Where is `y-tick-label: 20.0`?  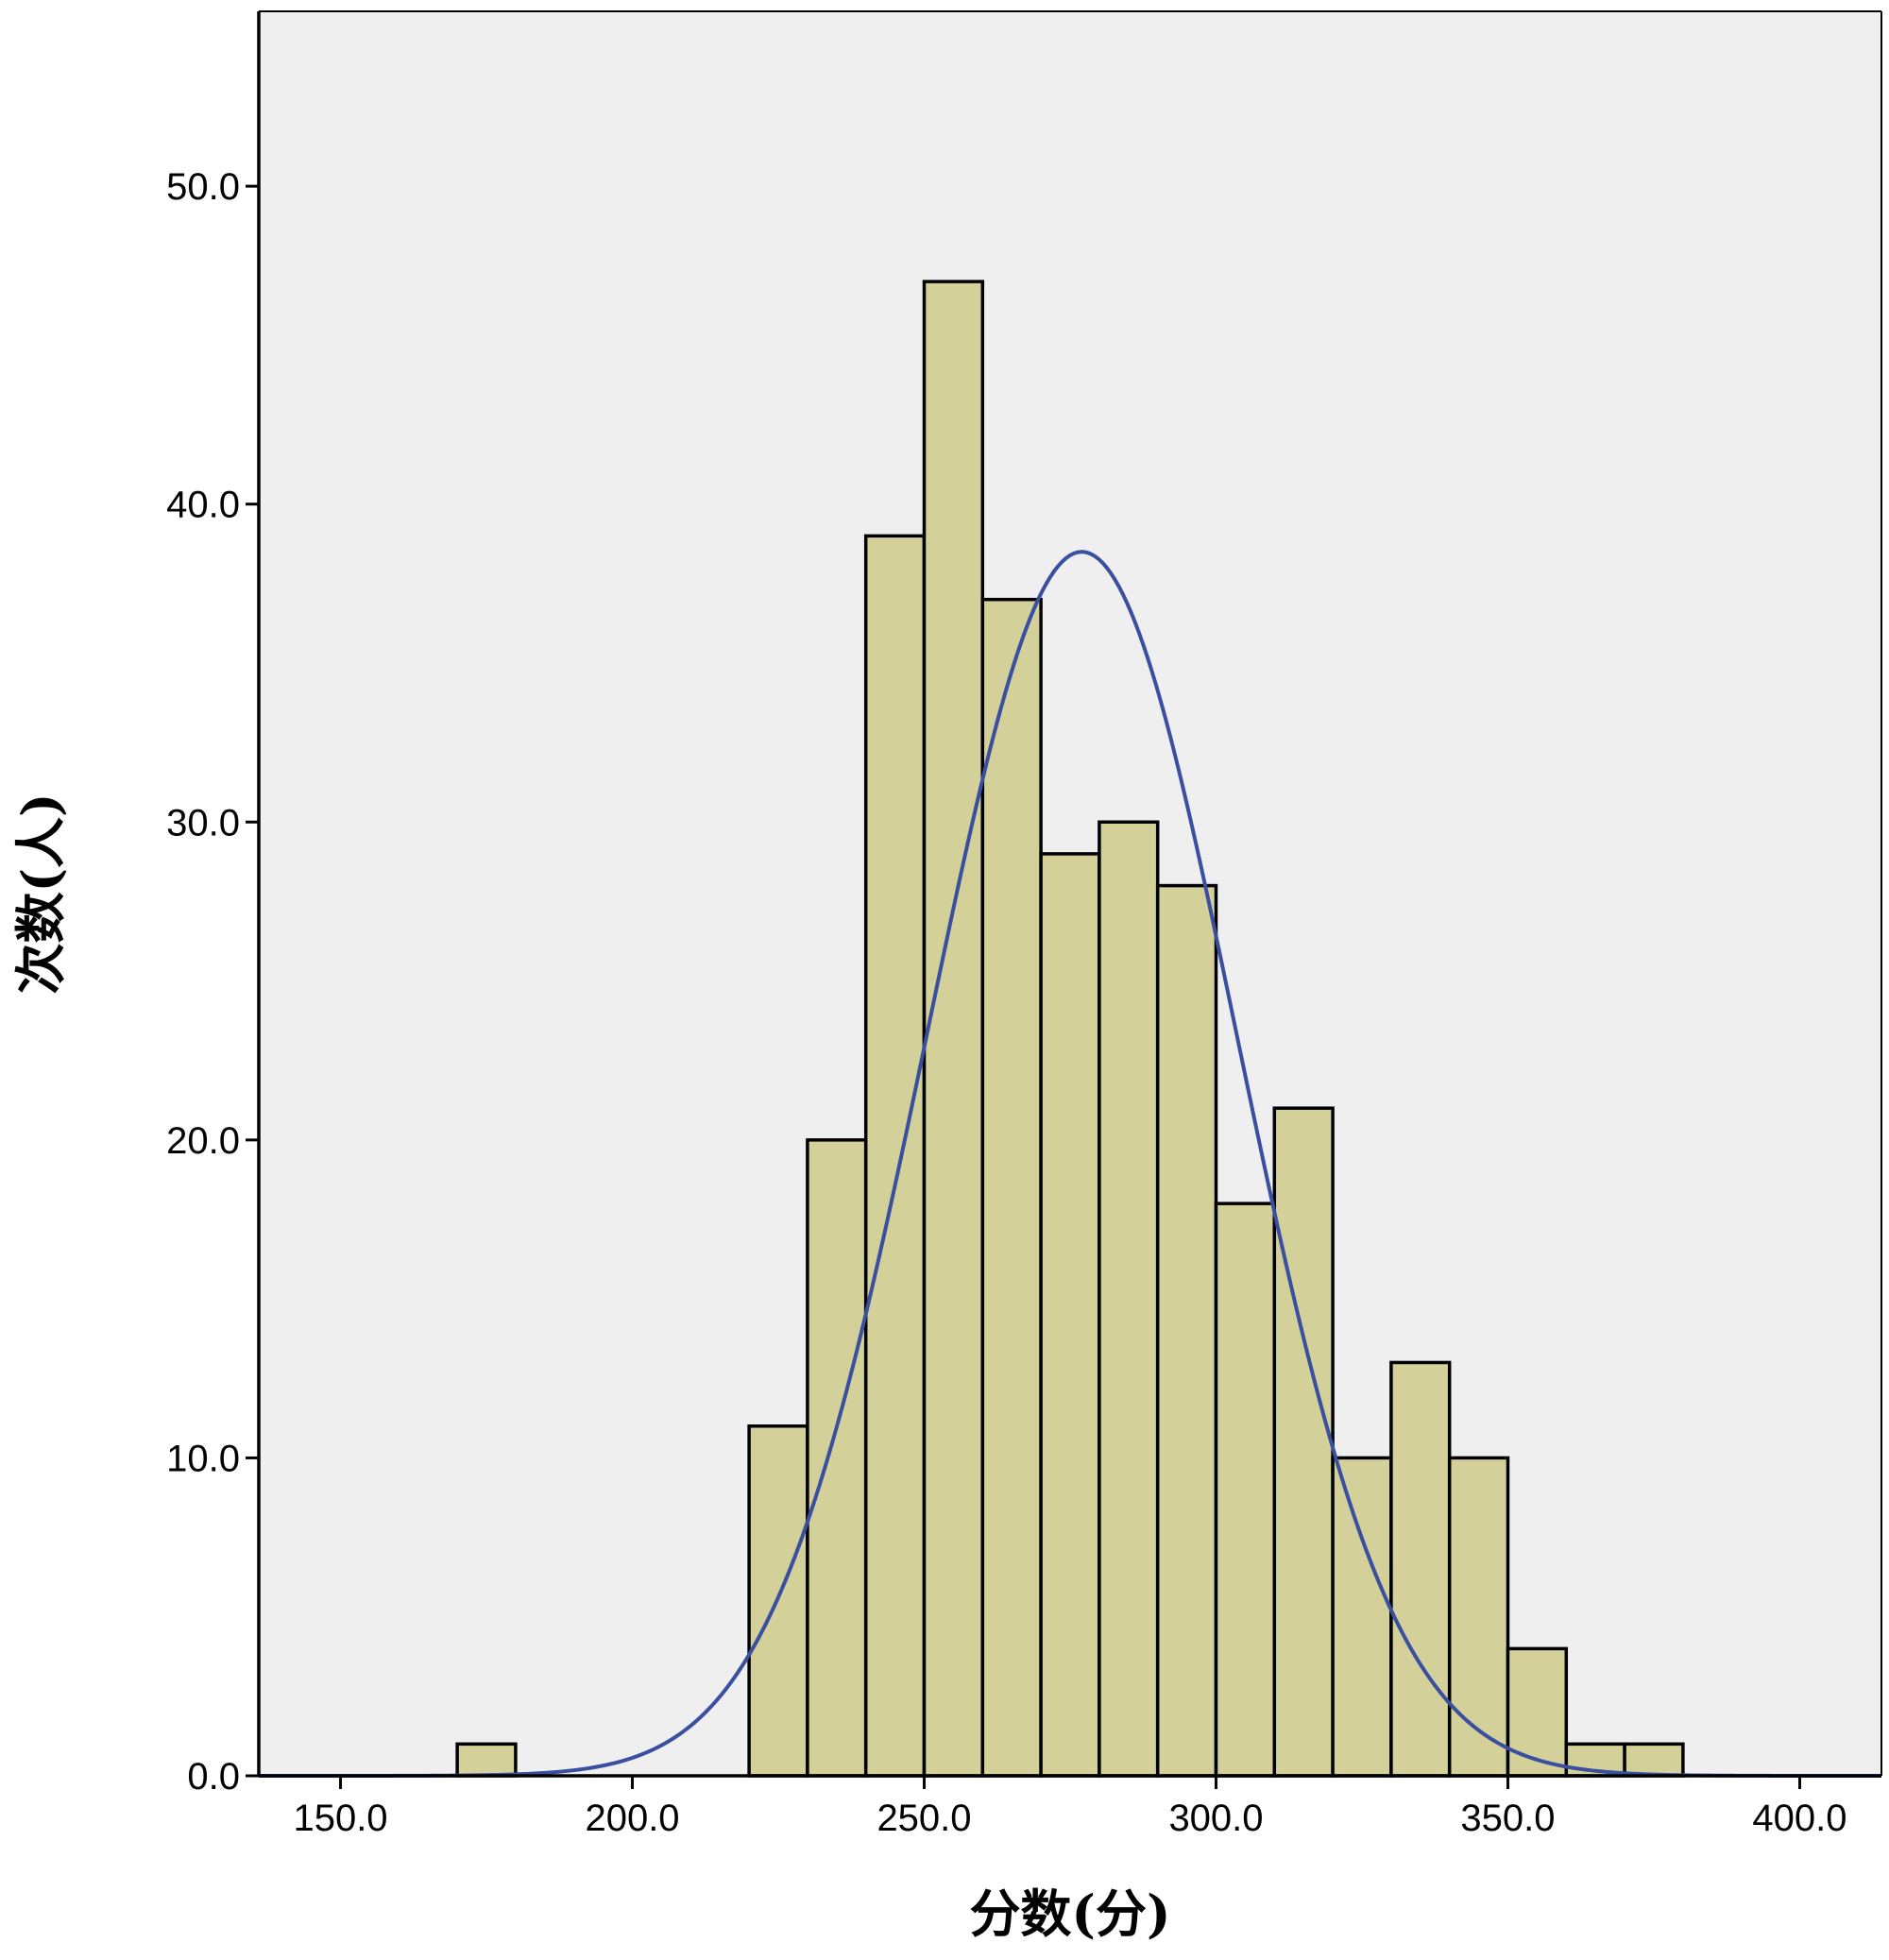 y-tick-label: 20.0 is located at coordinates (203, 1141).